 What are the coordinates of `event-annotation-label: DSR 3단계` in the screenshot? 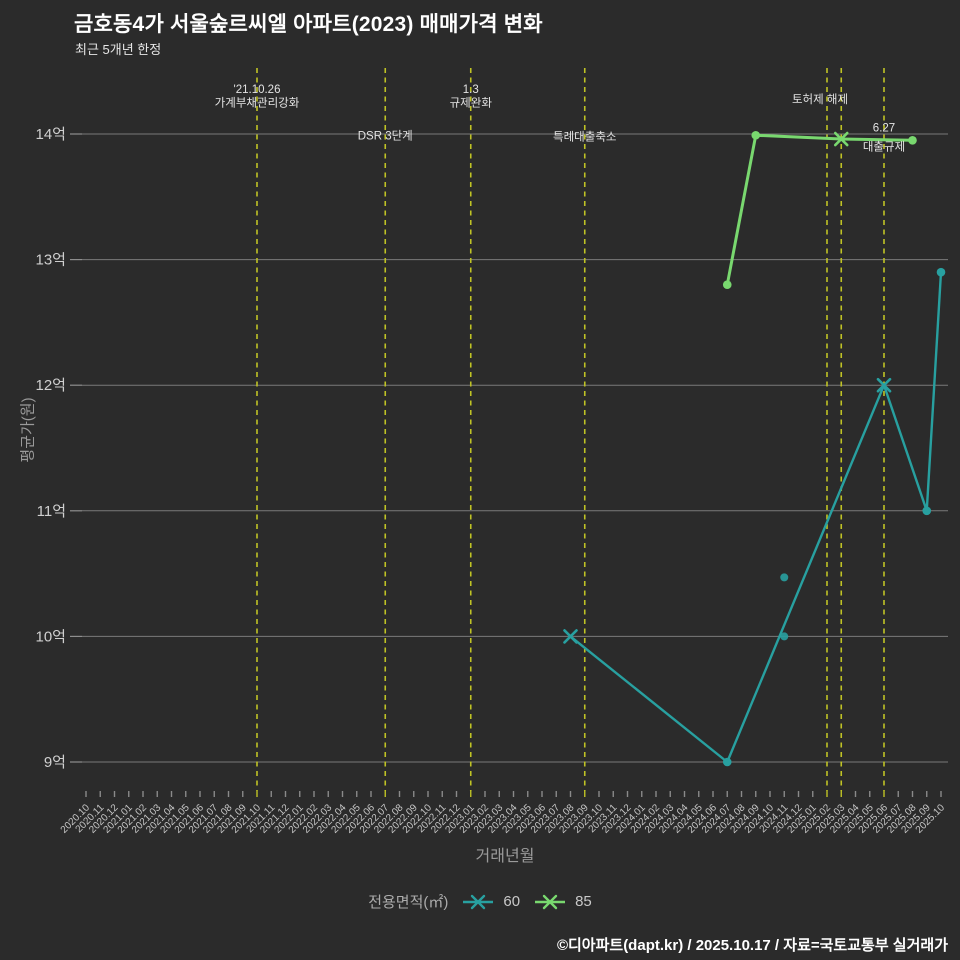 It's located at (385, 135).